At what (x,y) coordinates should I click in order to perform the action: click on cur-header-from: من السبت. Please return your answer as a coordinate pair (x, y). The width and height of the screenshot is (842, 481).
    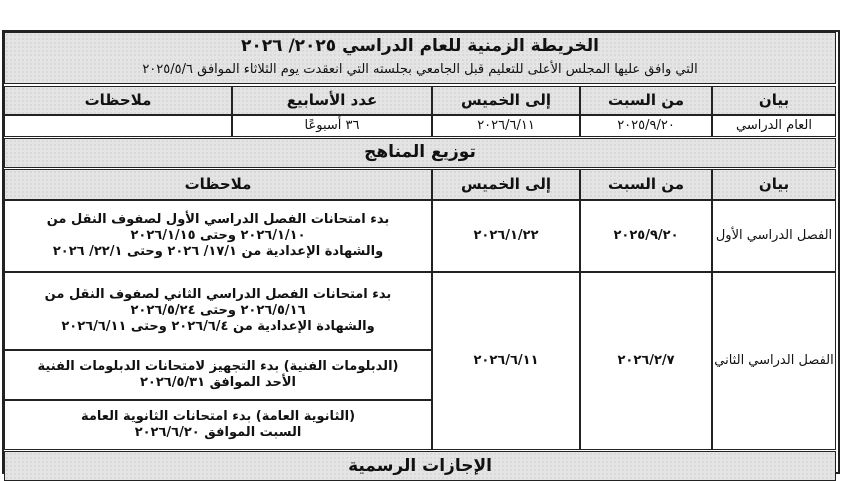
    Looking at the image, I should click on (646, 184).